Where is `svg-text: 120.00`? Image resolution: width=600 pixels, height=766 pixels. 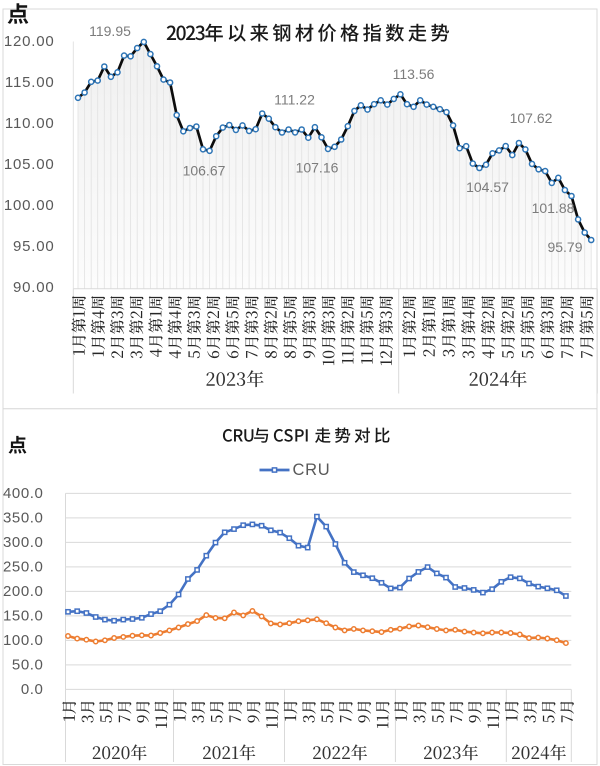
svg-text: 120.00 is located at coordinates (29, 41).